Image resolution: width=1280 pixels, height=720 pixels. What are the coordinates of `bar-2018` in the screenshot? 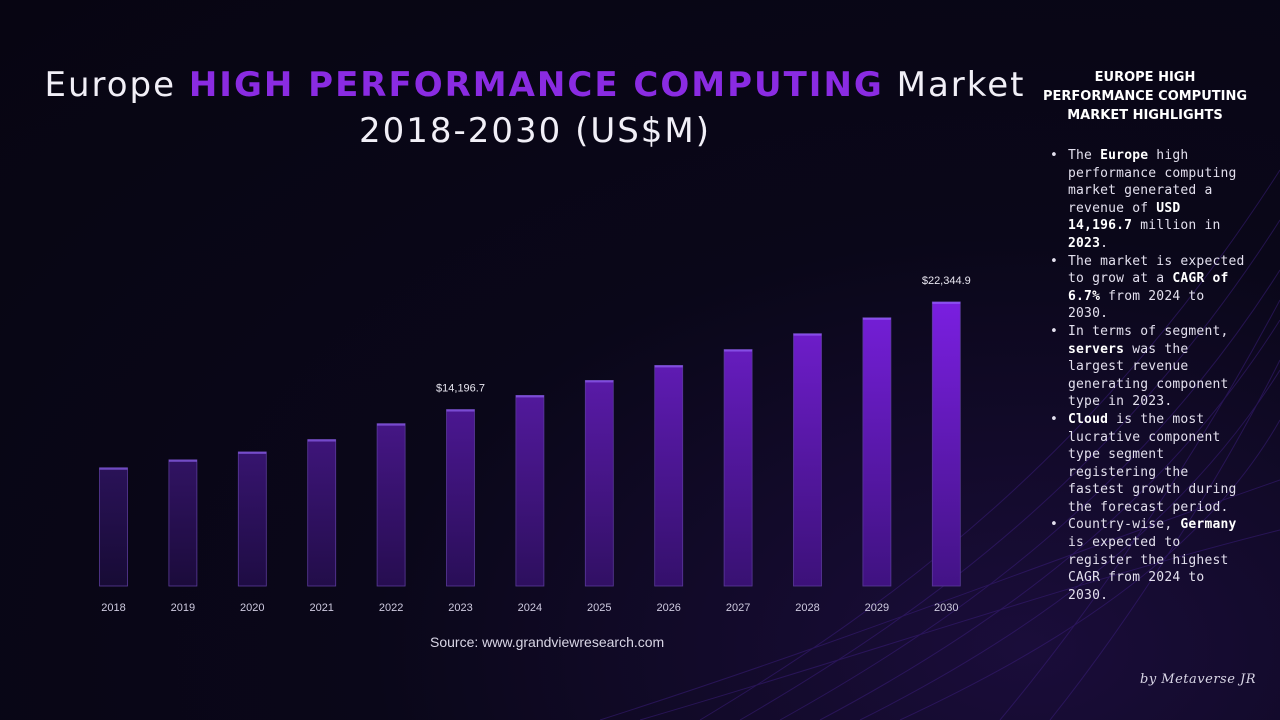 It's located at (113, 527).